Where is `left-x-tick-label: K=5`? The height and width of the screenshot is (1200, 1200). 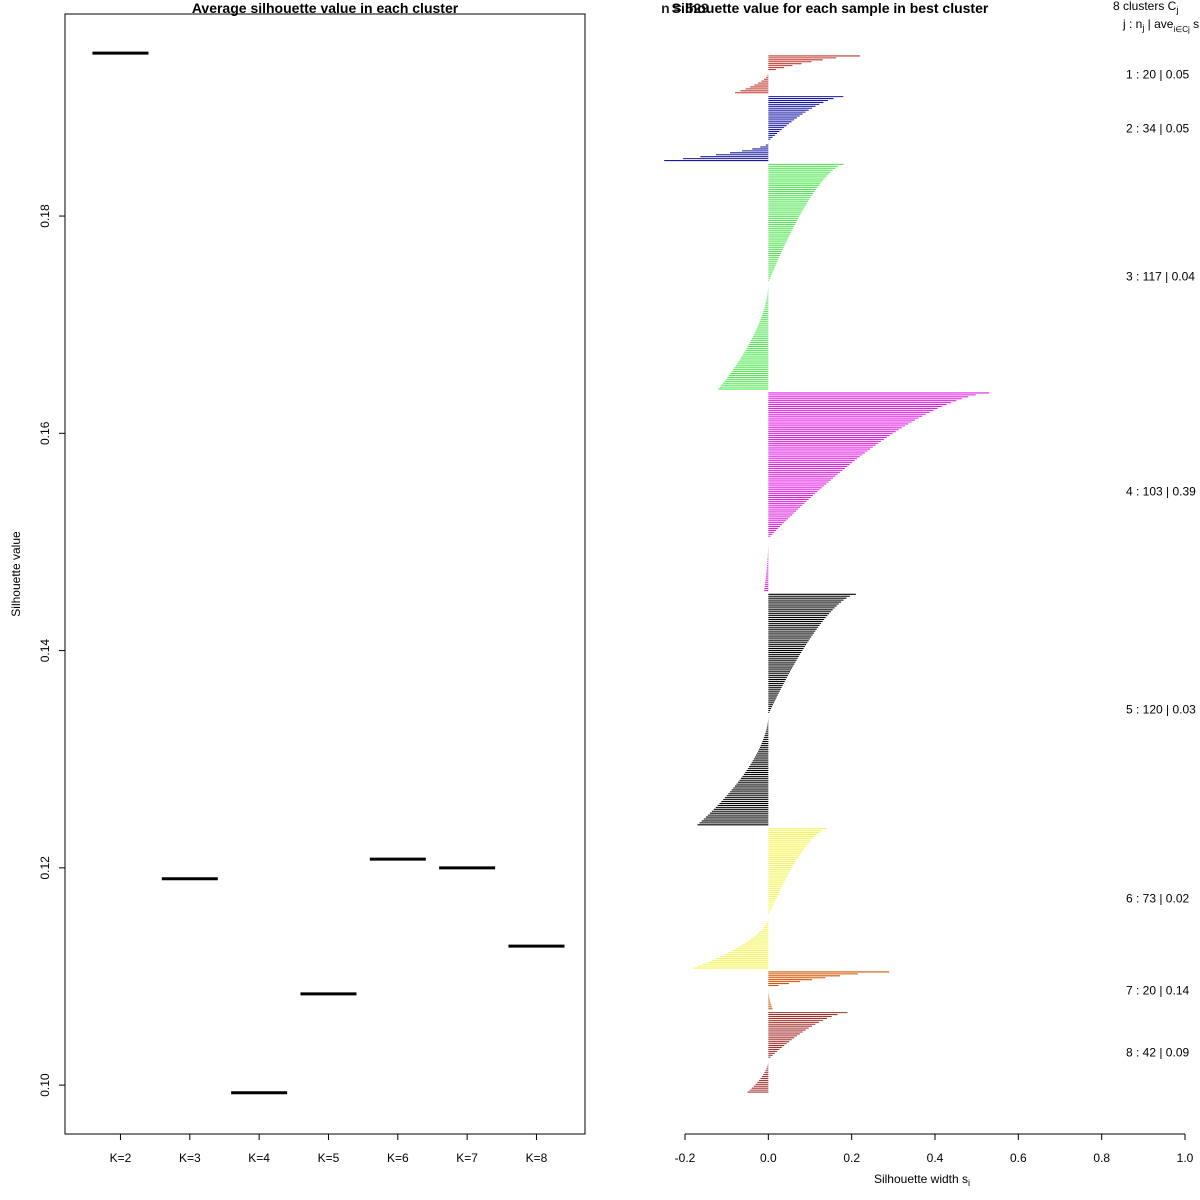
left-x-tick-label: K=5 is located at coordinates (329, 1158).